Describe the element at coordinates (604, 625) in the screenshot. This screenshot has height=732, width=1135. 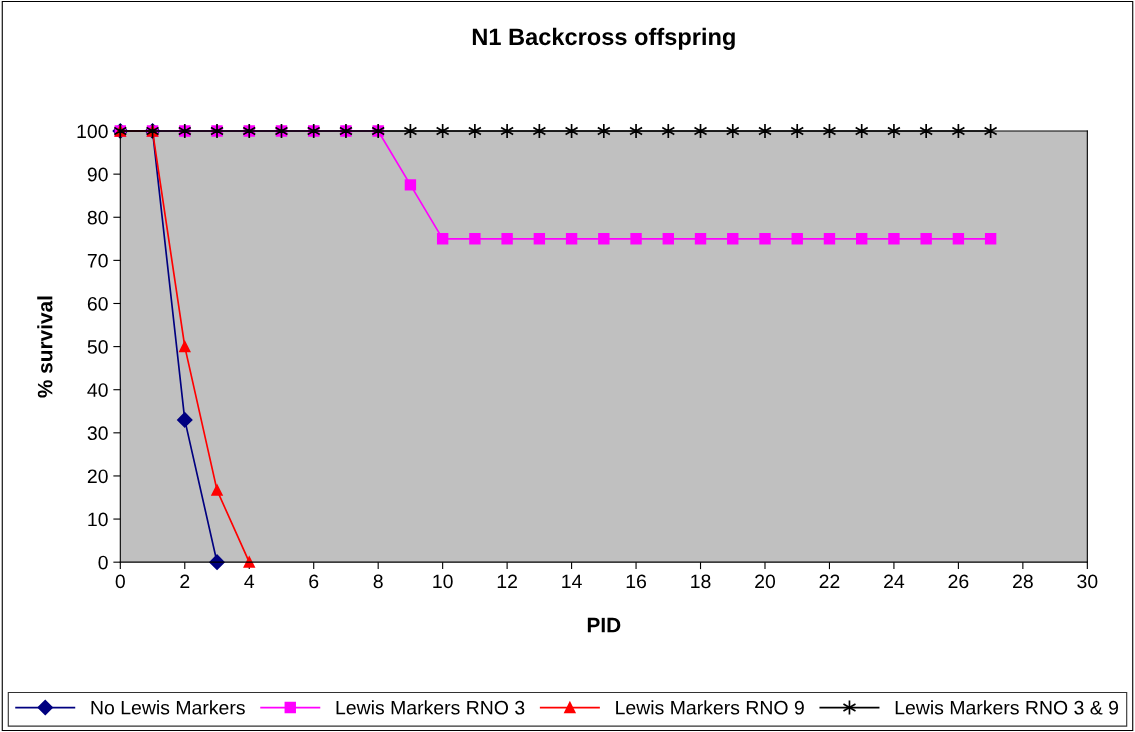
I see `x-axis-title: PID` at that location.